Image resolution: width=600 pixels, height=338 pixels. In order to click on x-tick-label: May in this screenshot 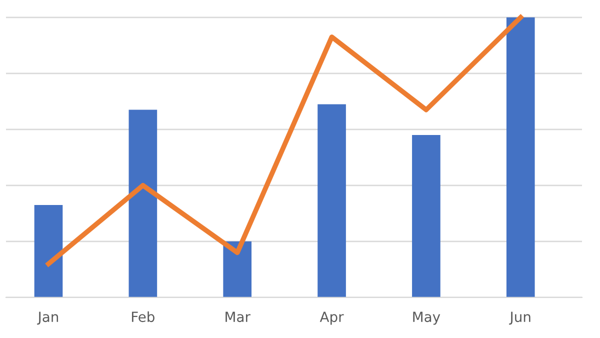, I will do `click(426, 318)`.